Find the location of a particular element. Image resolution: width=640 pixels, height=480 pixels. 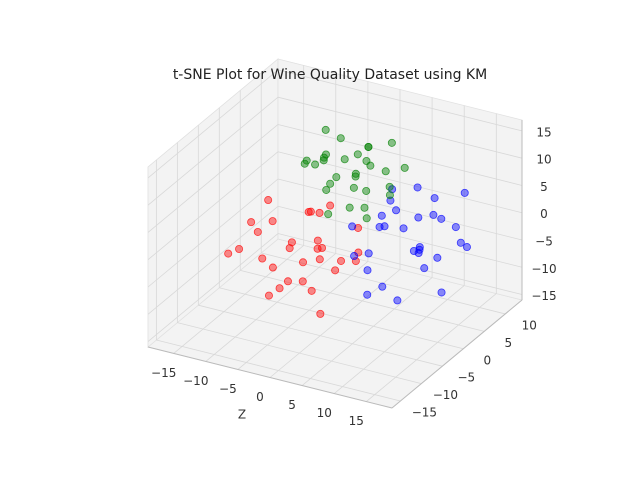

x-tick-label: −5 is located at coordinates (228, 389).